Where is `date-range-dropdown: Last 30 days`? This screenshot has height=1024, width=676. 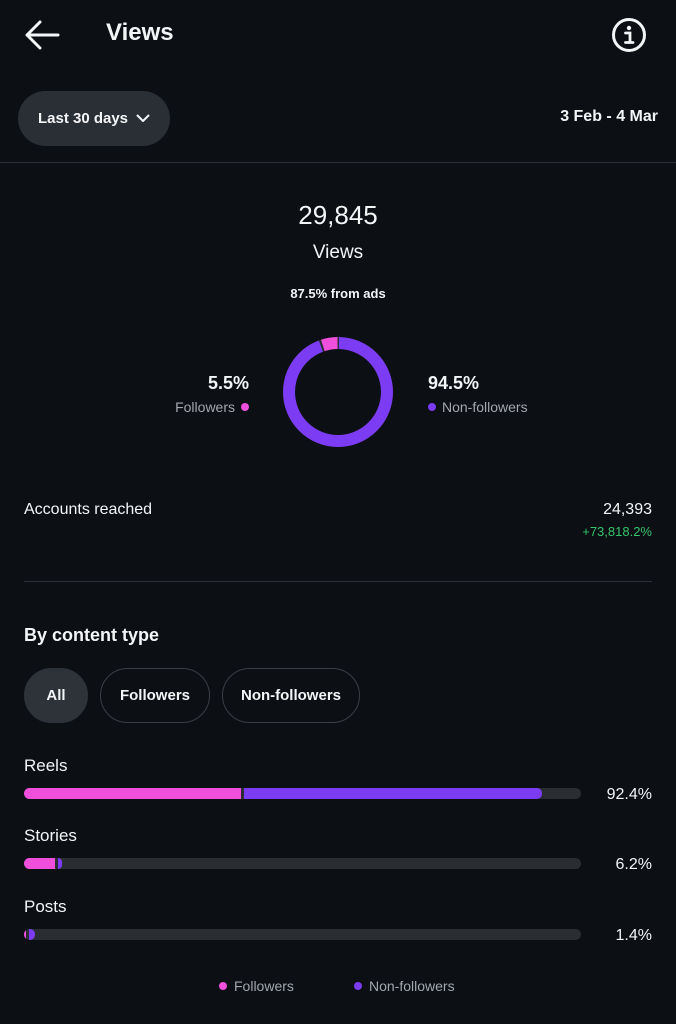
date-range-dropdown: Last 30 days is located at coordinates (94, 118).